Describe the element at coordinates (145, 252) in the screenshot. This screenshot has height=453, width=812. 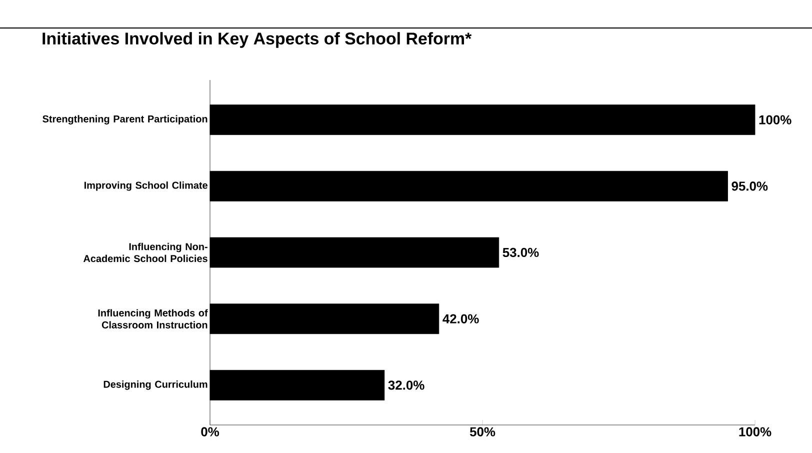
I see `y-tick-label: Influencing Non-Academic School Policies` at that location.